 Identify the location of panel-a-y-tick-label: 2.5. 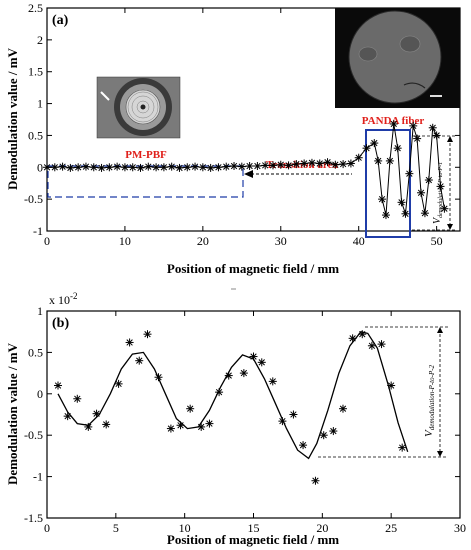
(35, 8).